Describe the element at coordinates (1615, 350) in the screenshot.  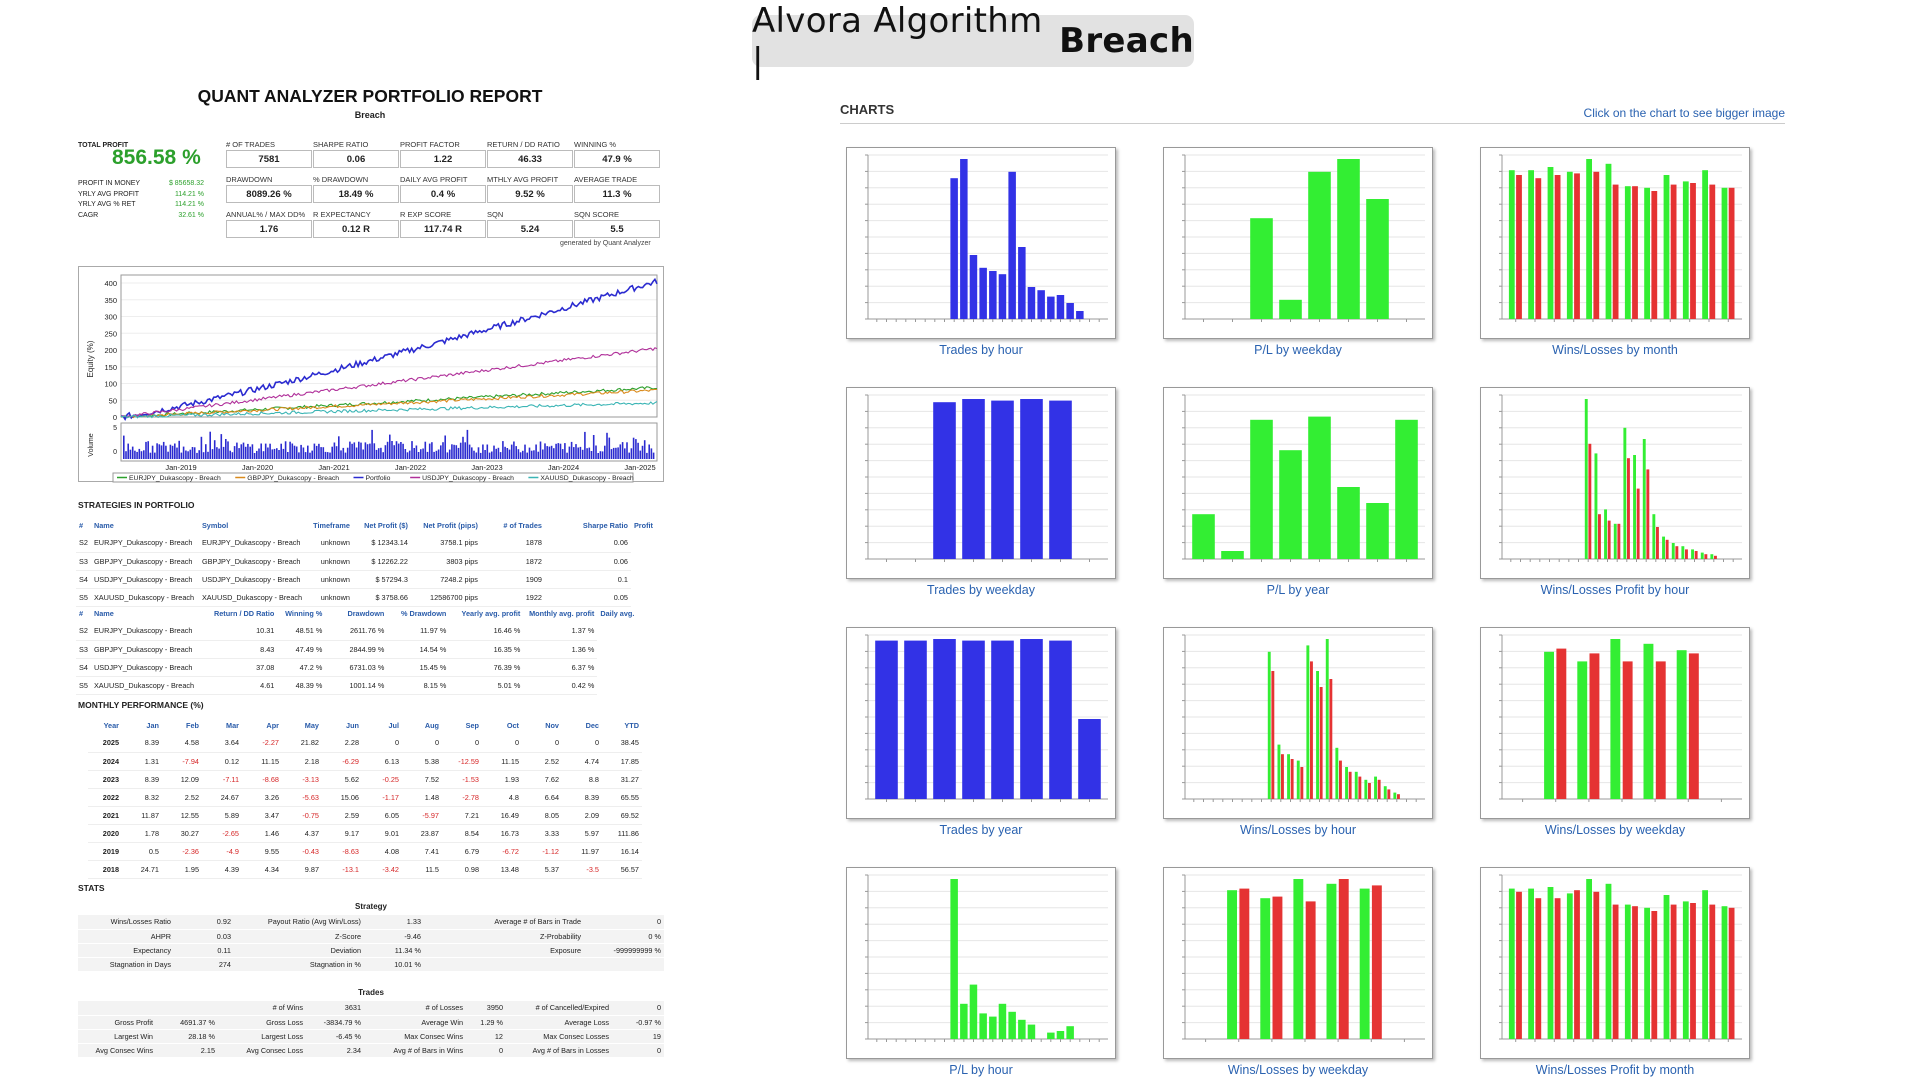
I see `chart-caption: Wins/Losses by month` at that location.